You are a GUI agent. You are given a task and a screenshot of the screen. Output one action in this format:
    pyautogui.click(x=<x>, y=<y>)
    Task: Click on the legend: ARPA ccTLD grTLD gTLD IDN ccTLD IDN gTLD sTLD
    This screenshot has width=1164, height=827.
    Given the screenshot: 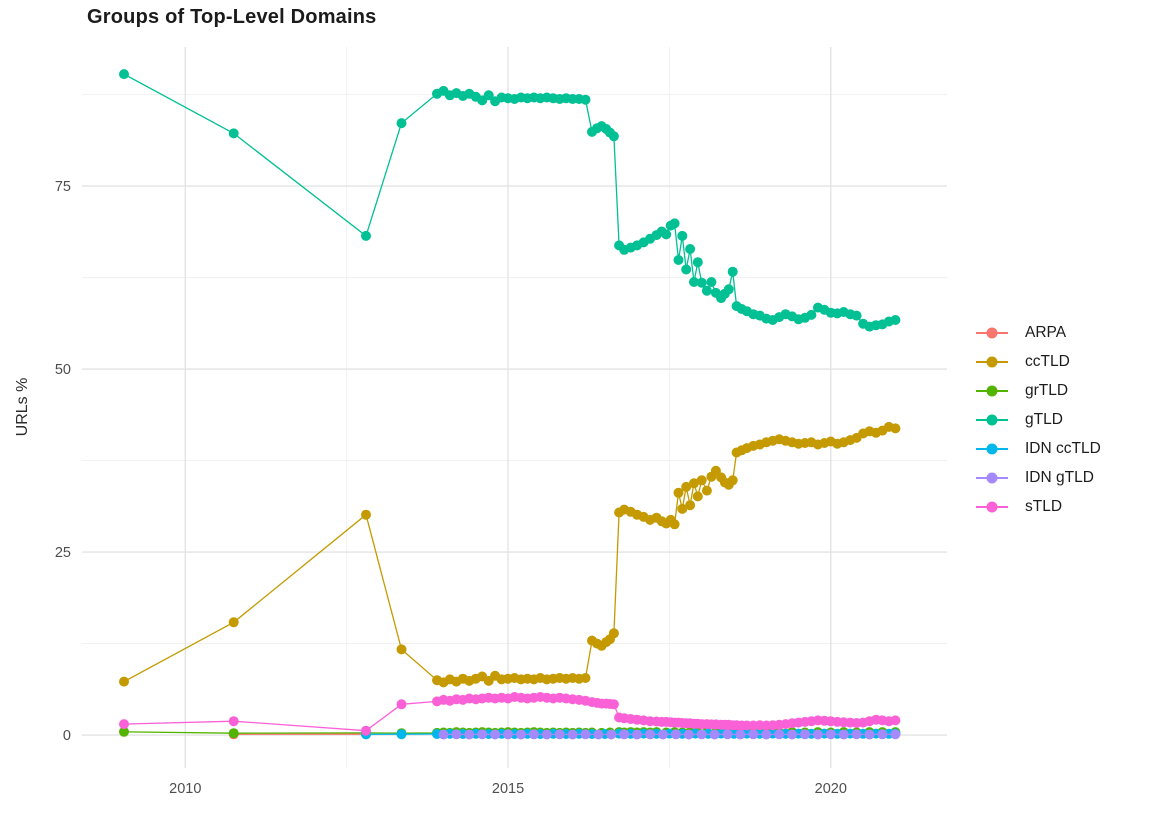 What is the action you would take?
    pyautogui.click(x=1038, y=419)
    